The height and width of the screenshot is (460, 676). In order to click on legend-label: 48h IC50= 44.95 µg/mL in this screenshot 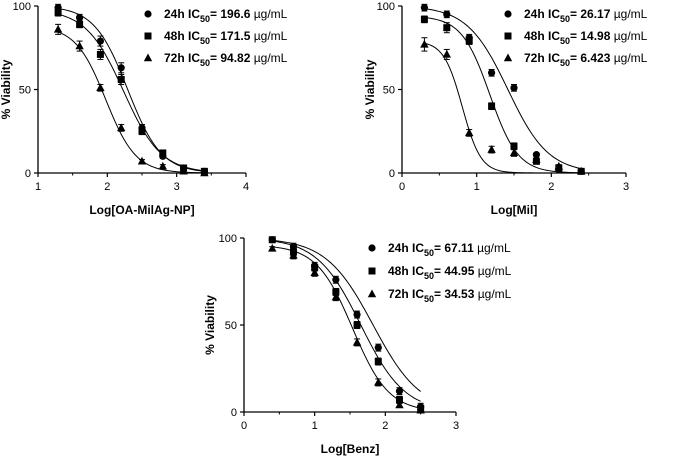, I will do `click(450, 272)`.